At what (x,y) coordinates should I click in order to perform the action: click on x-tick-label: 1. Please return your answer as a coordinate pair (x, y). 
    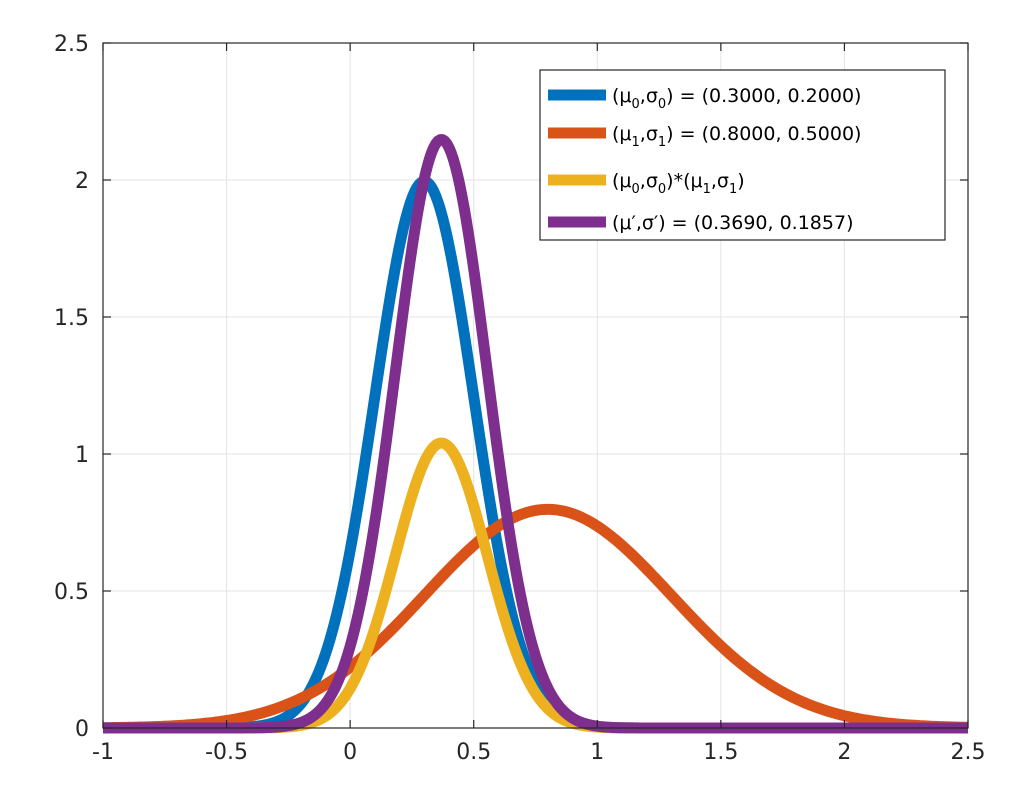
    Looking at the image, I should click on (597, 752).